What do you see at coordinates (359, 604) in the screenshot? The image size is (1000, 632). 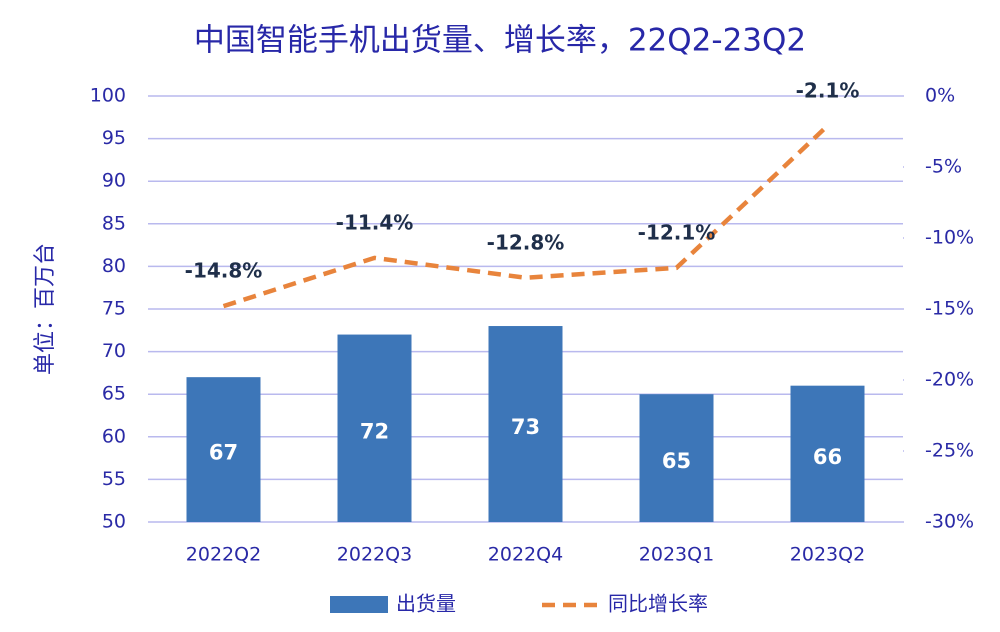 I see `legend-swatch` at bounding box center [359, 604].